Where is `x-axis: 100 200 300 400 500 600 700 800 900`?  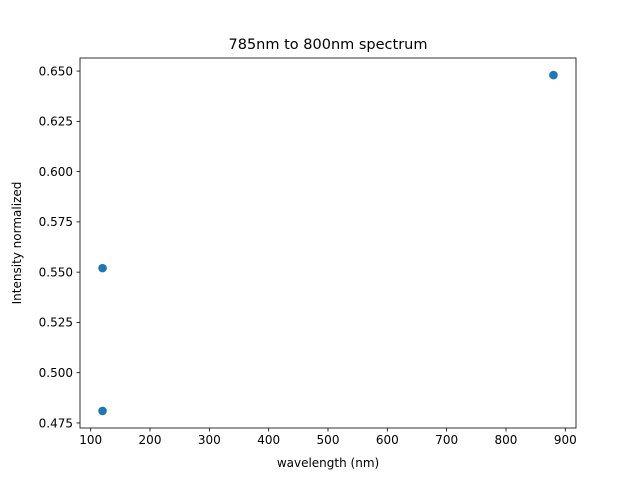
x-axis: 100 200 300 400 500 600 700 800 900 is located at coordinates (328, 437).